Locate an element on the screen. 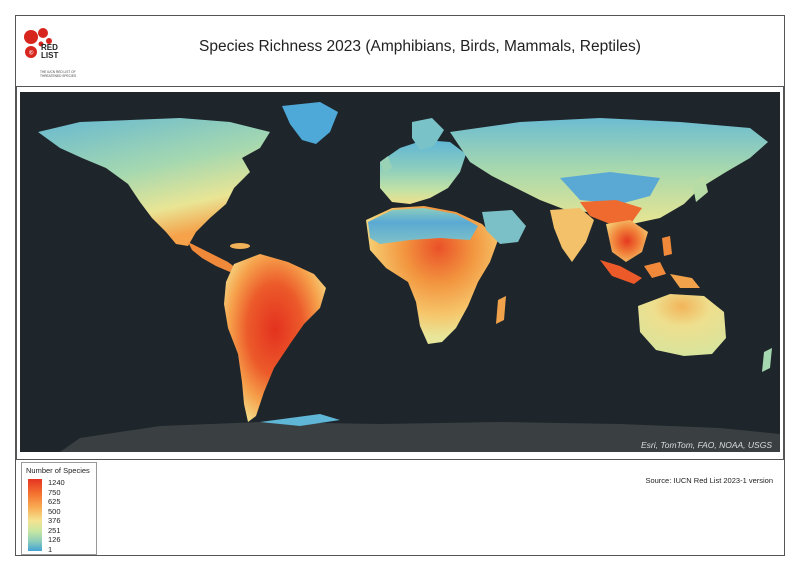 The height and width of the screenshot is (566, 800). asia-region is located at coordinates (609, 171).